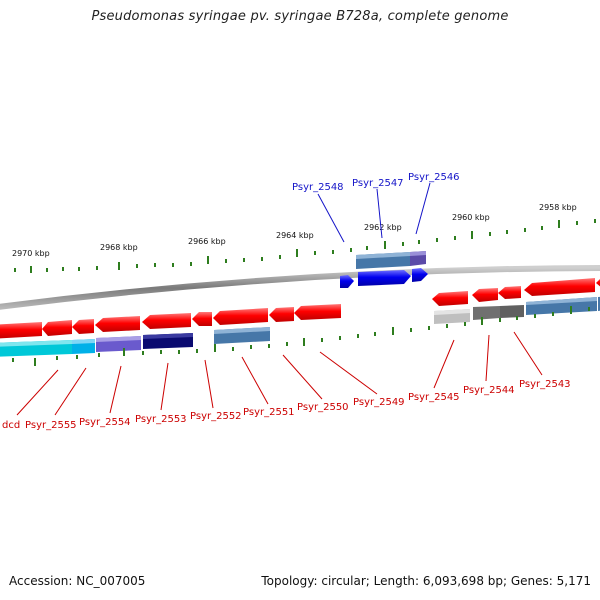  What do you see at coordinates (207, 241) in the screenshot?
I see `tick-label-2966: 2966 kbp` at bounding box center [207, 241].